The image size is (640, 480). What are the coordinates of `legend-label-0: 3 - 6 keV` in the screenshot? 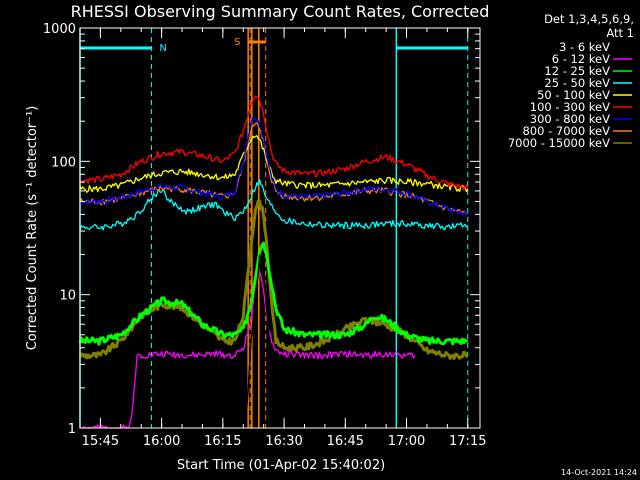 It's located at (584, 47).